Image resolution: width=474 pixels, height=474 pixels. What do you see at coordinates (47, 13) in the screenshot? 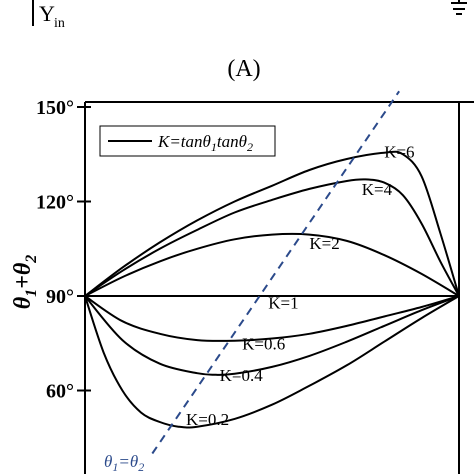
I see `fragment-label: Y` at bounding box center [47, 13].